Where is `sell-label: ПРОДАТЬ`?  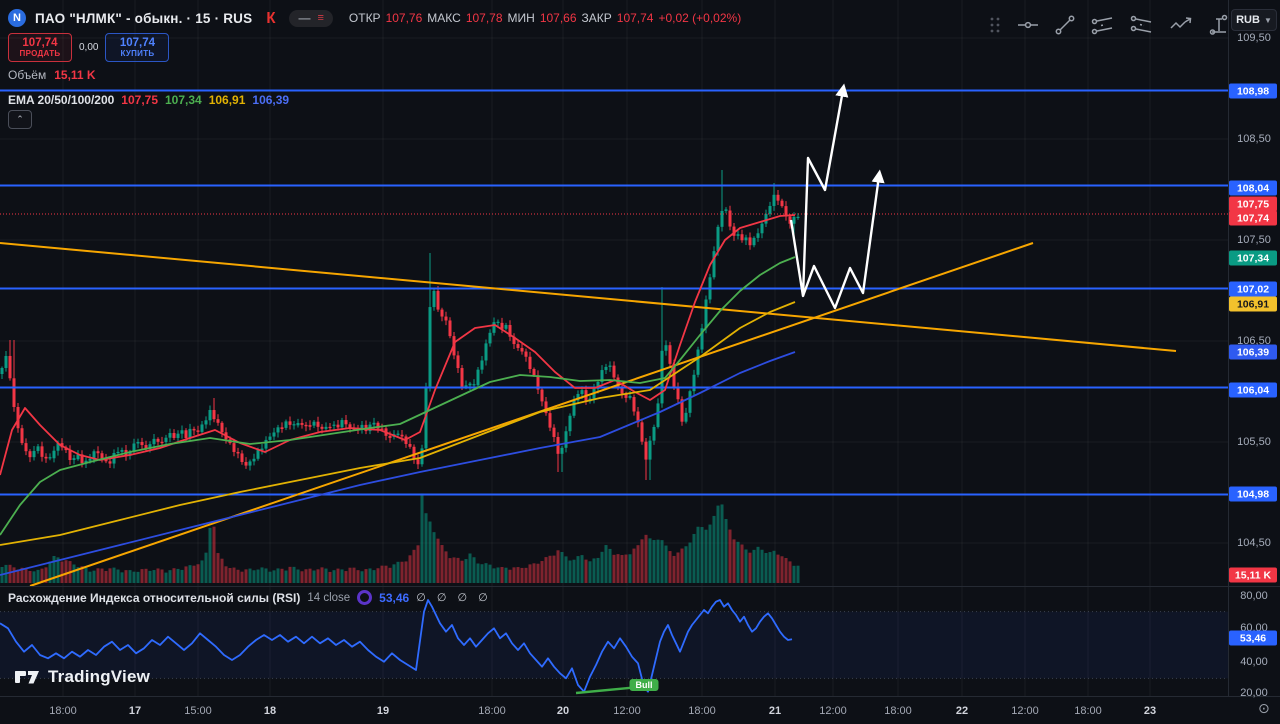
sell-label: ПРОДАТЬ is located at coordinates (40, 53).